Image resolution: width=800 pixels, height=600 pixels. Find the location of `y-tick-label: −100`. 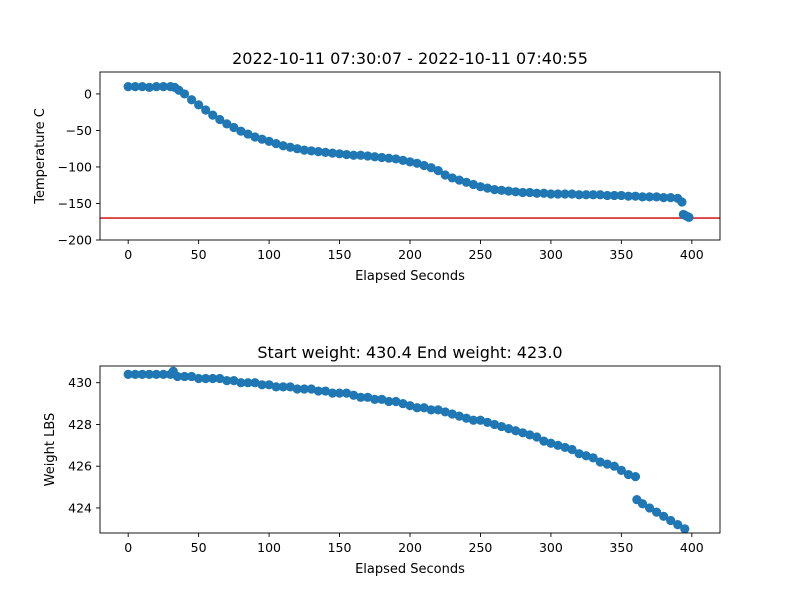

y-tick-label: −100 is located at coordinates (75, 166).